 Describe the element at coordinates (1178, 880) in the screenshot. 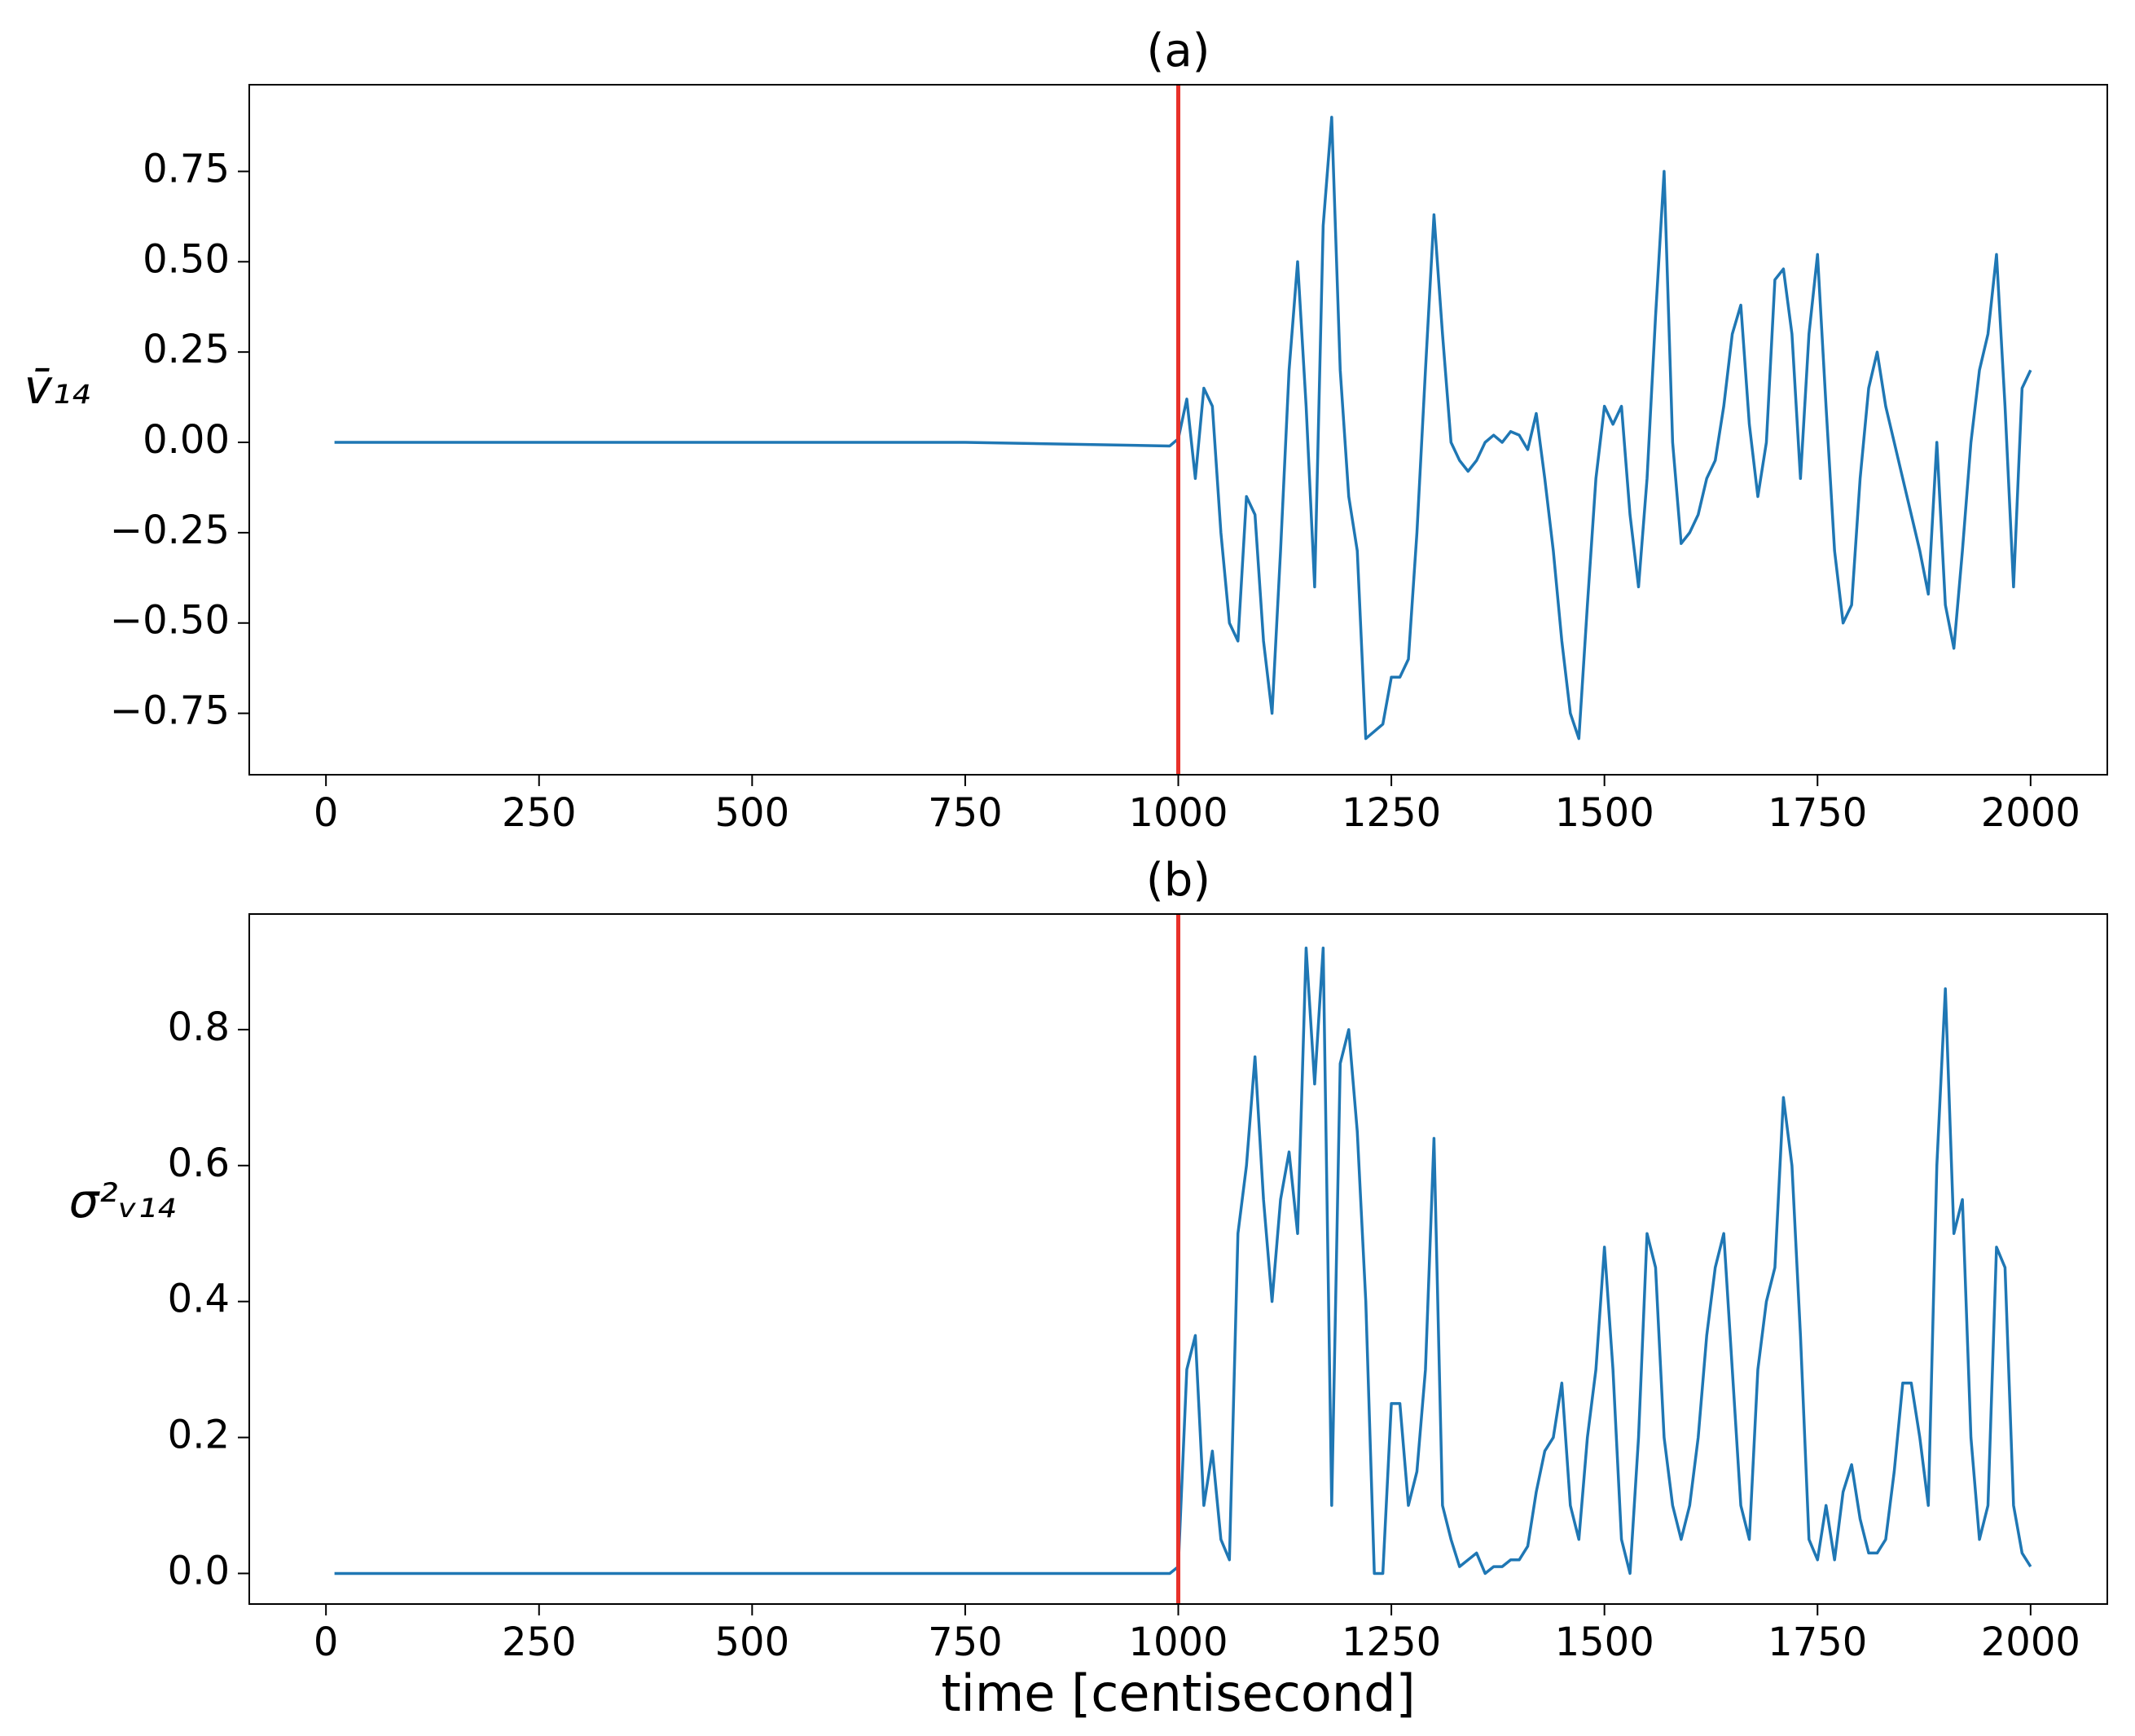

I see `chart-title: (b)` at that location.